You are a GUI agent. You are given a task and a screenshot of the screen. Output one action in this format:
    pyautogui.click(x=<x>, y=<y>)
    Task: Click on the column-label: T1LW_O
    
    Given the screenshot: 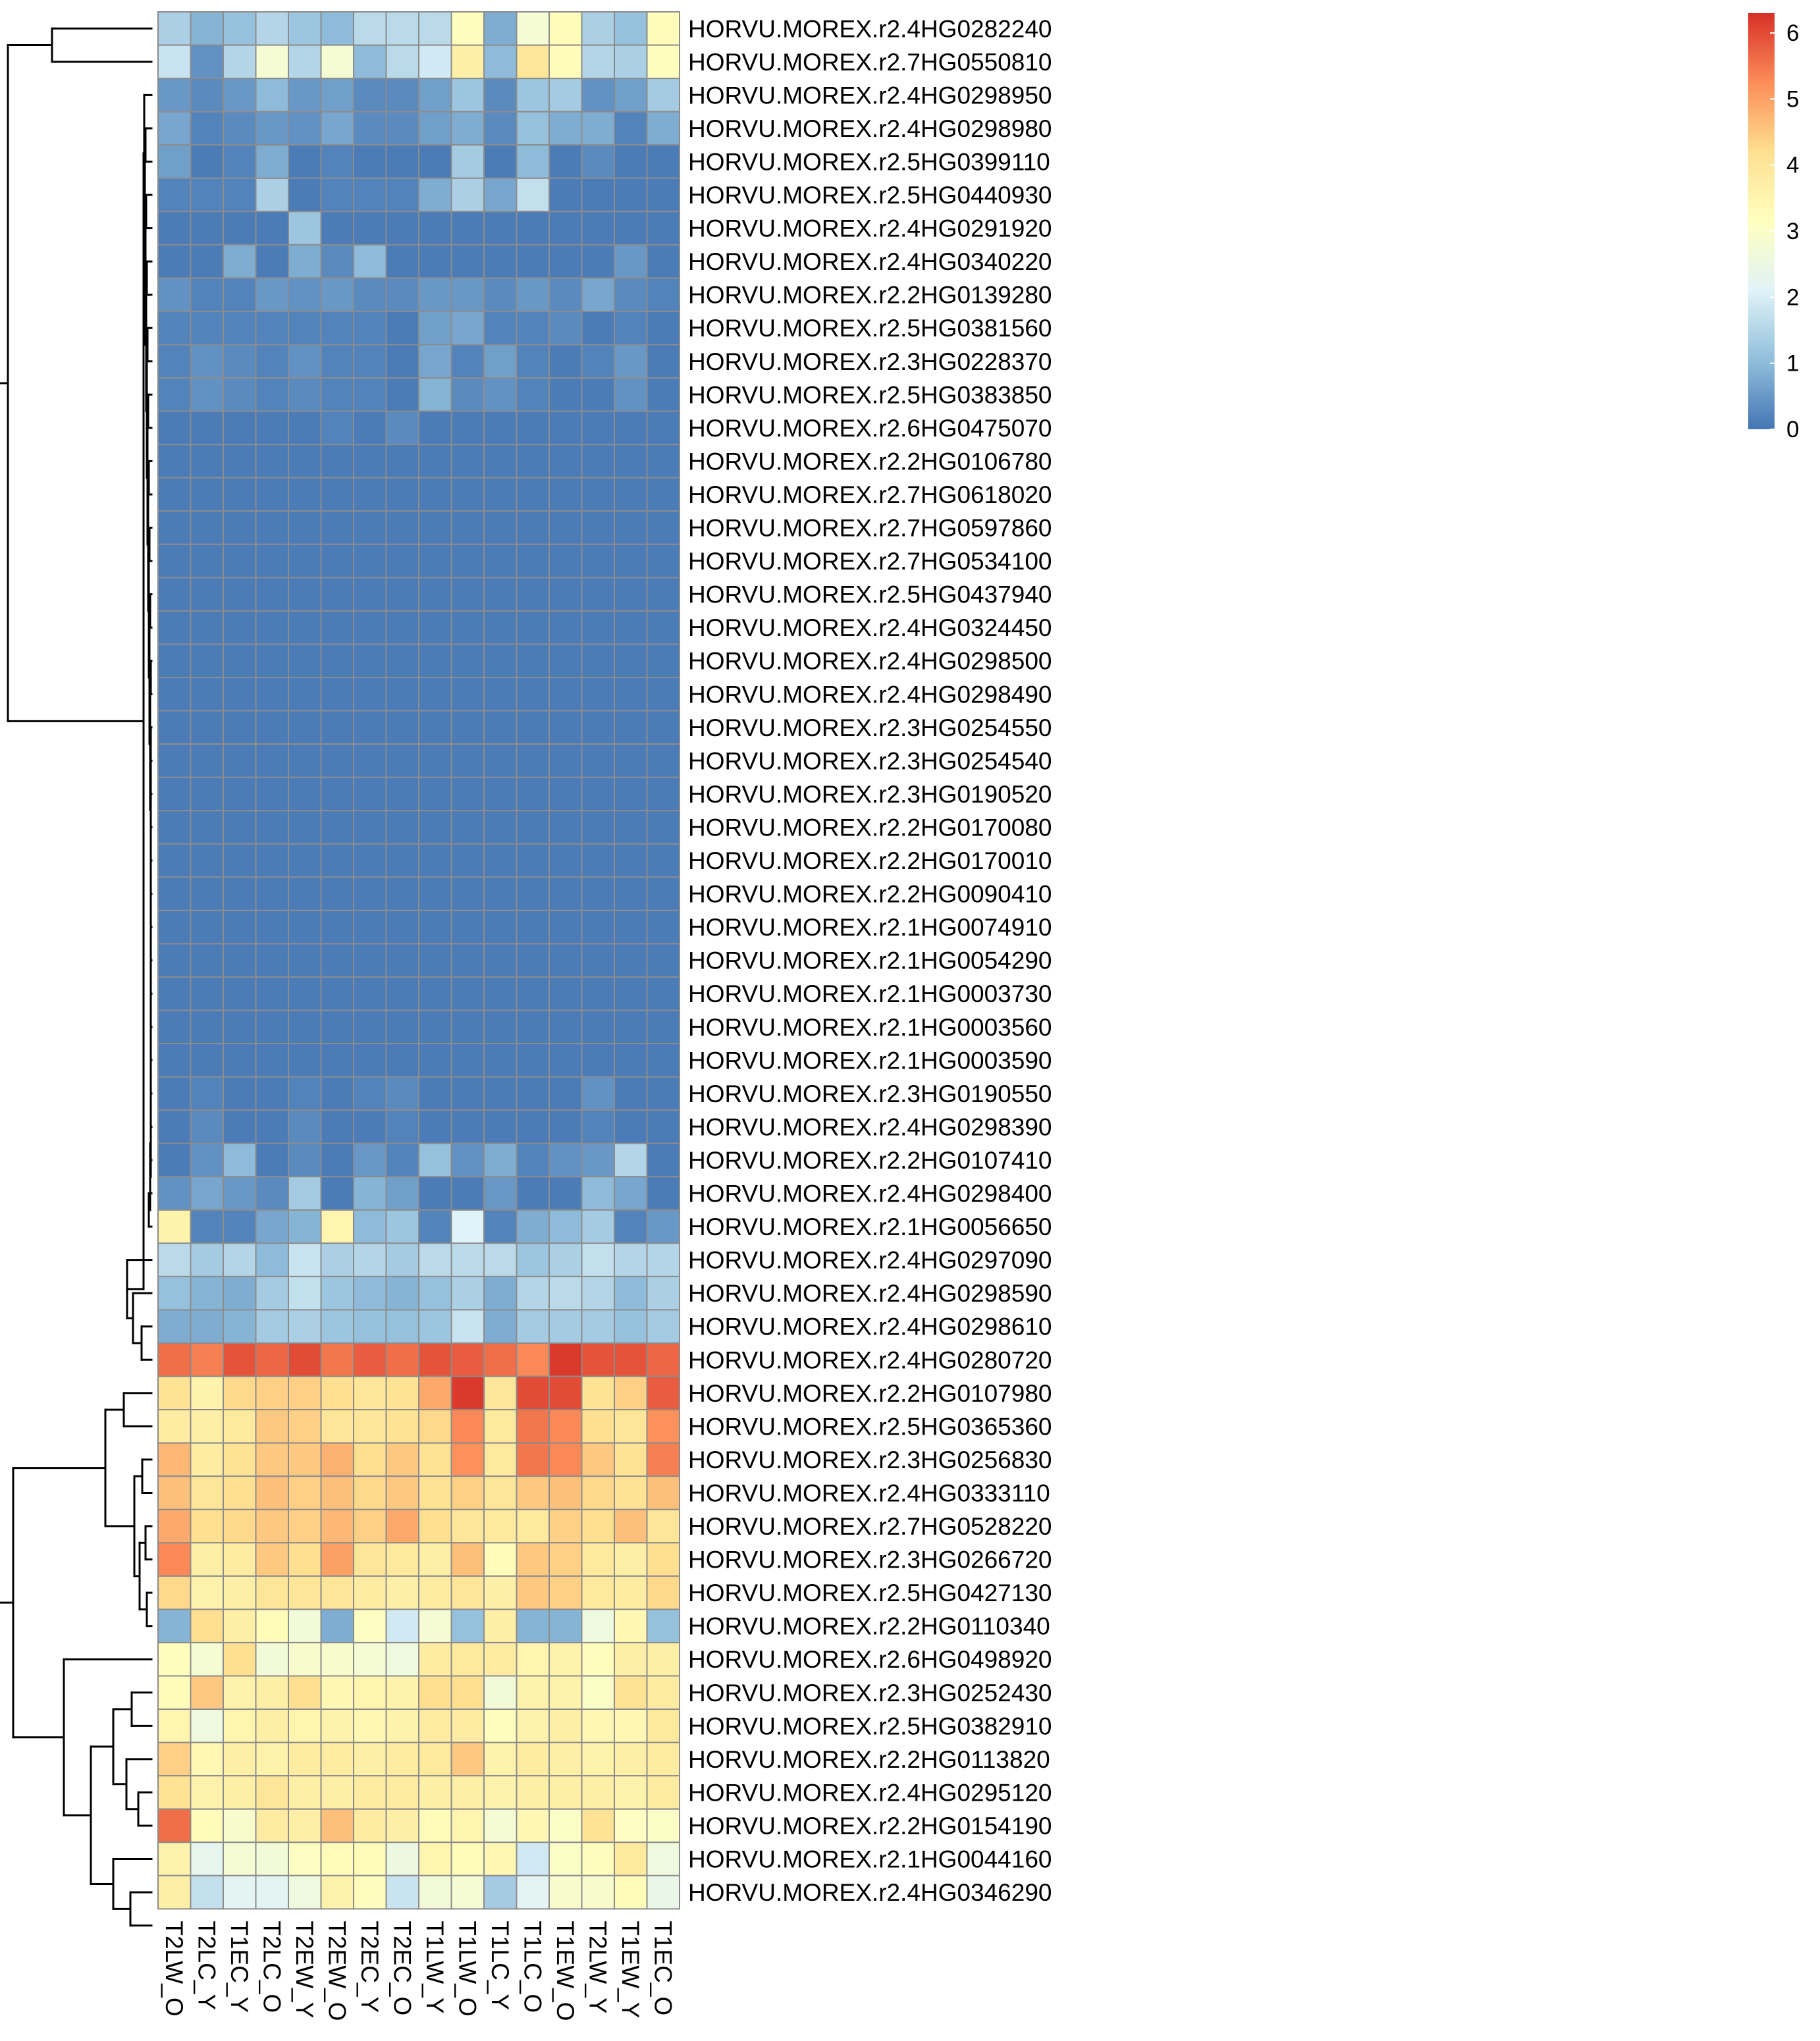 What is the action you would take?
    pyautogui.click(x=467, y=1968)
    